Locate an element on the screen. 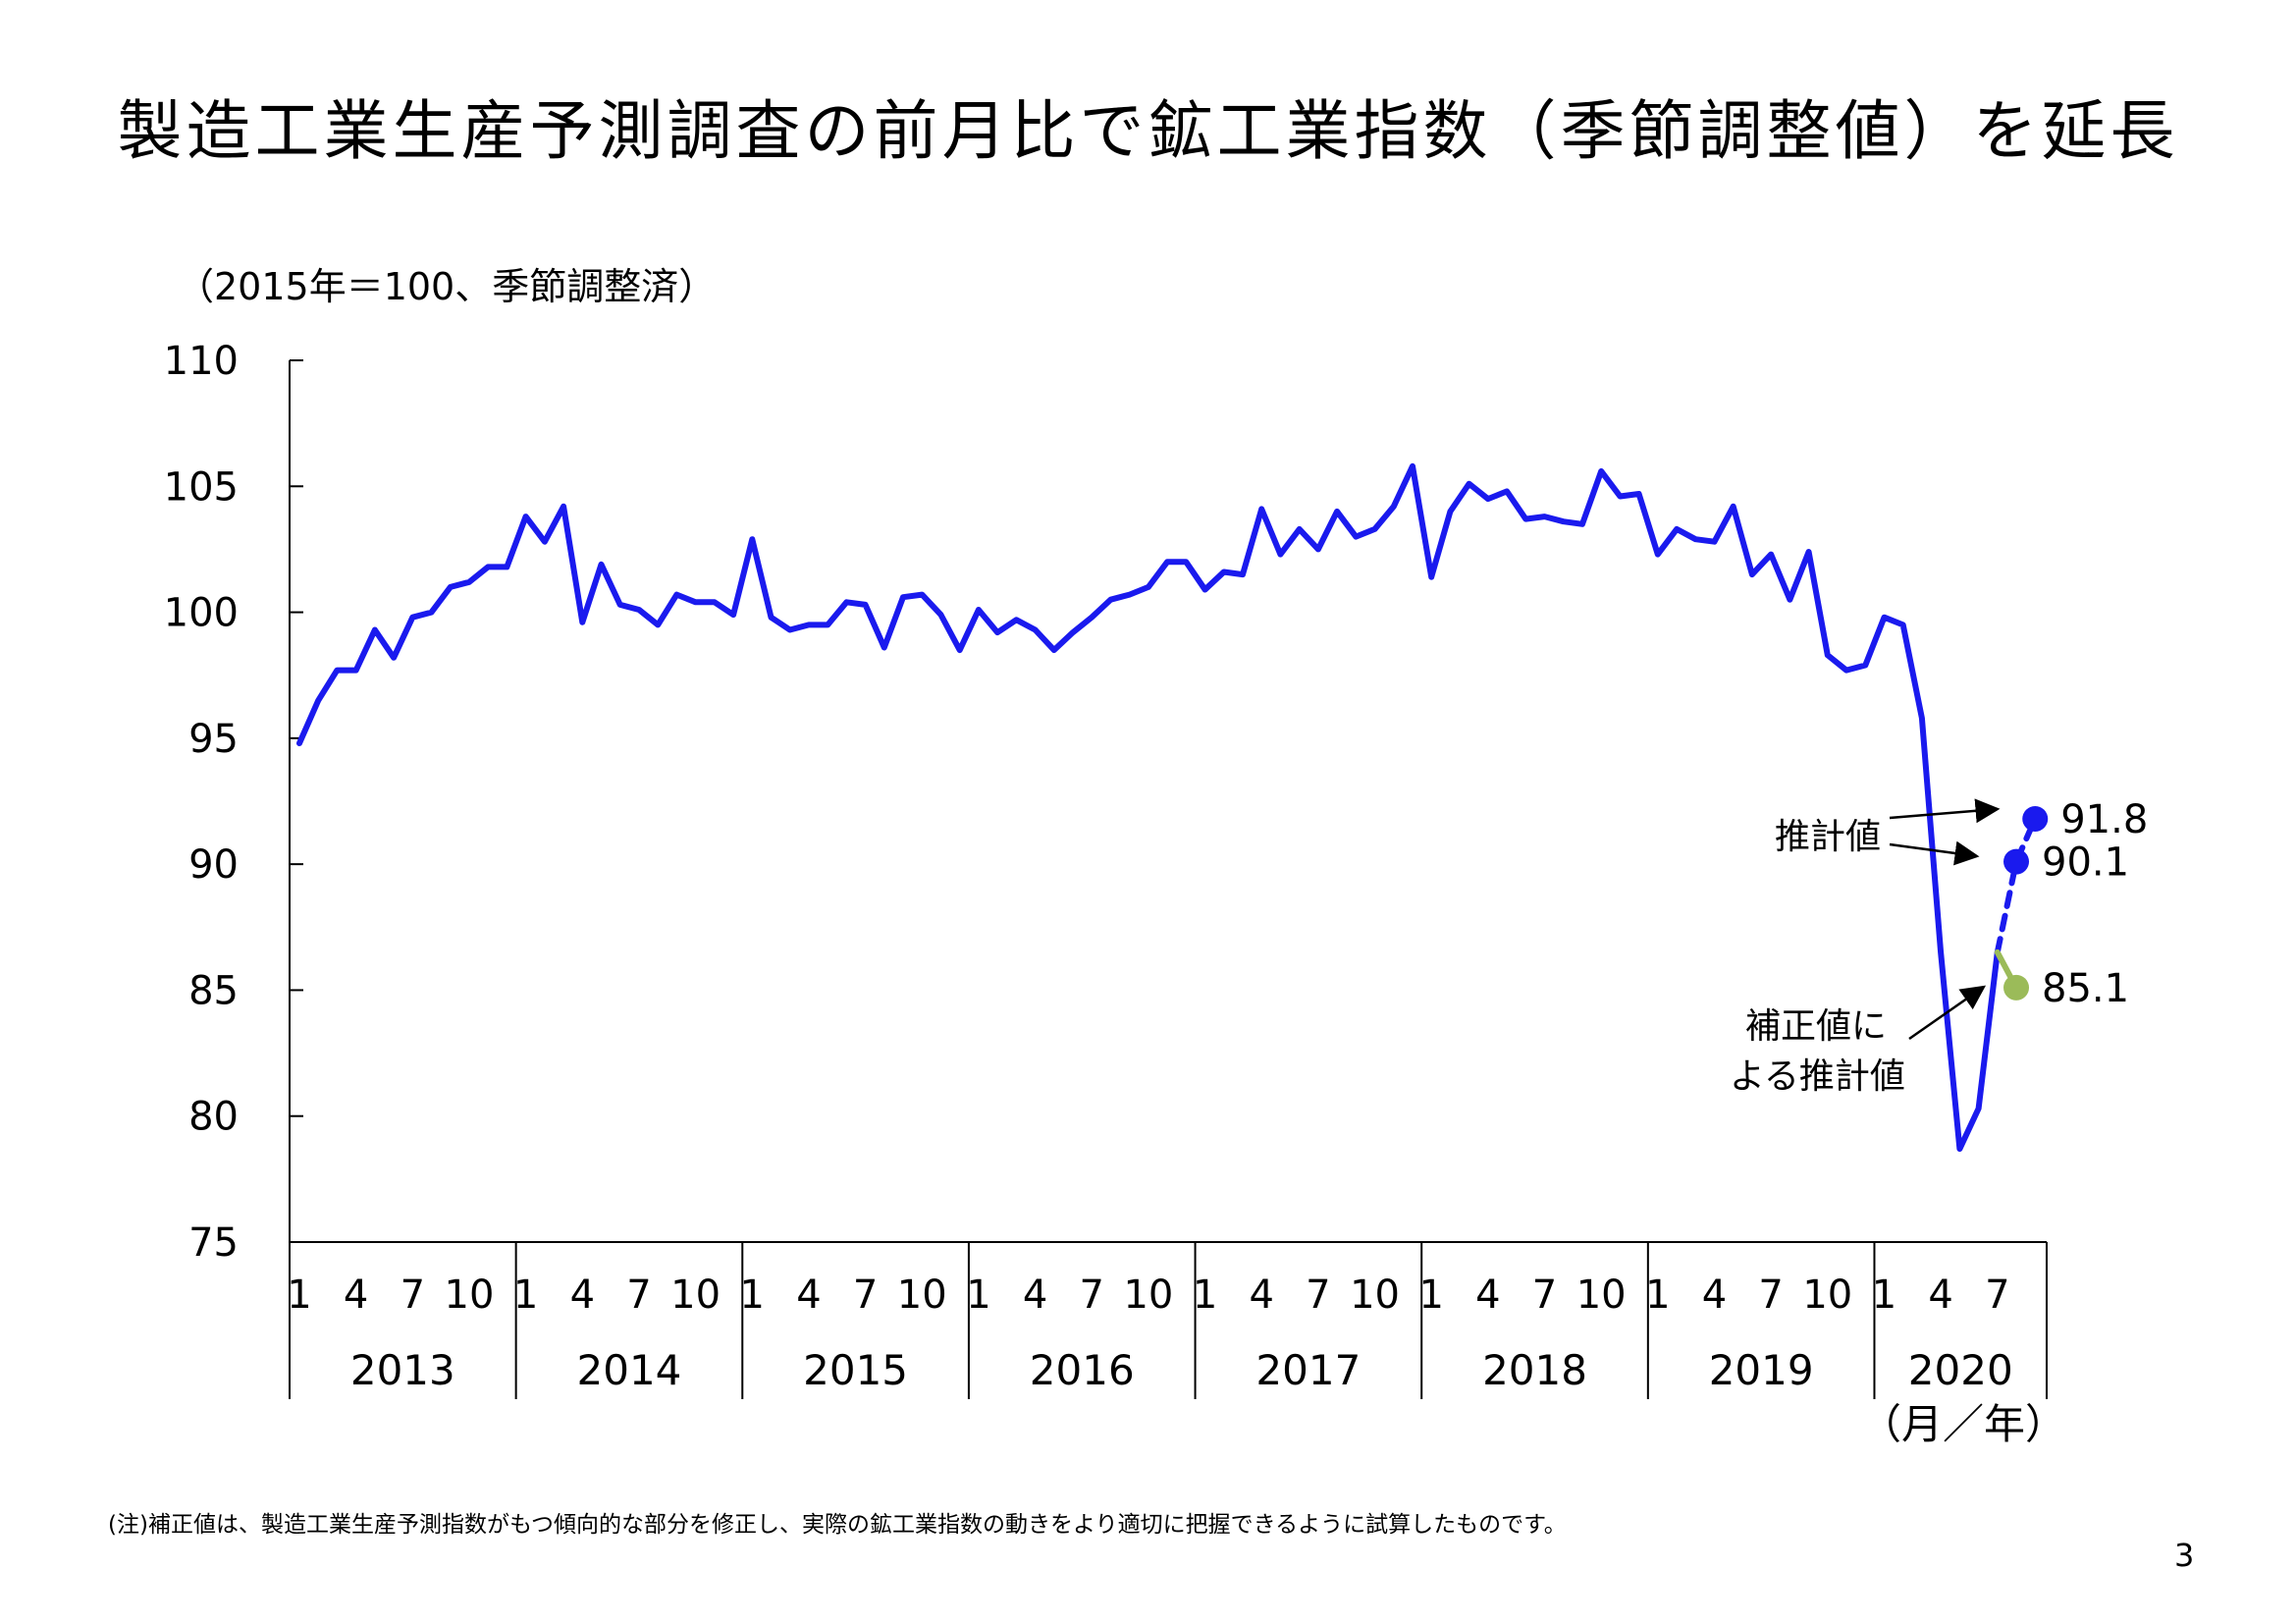  annotations: 推計値 補正値に よる推計値 is located at coordinates (1866, 947).